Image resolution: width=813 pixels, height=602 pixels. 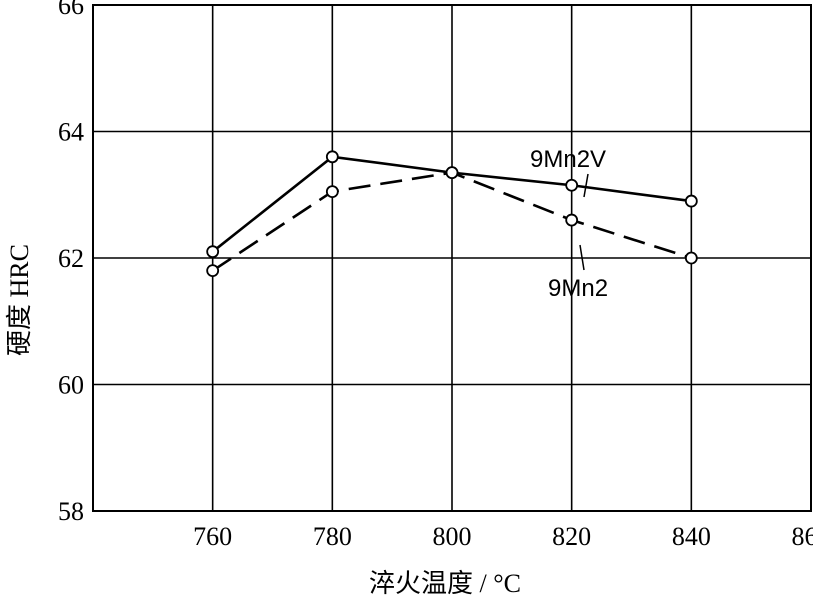 I want to click on y-tick-label: 66, so click(x=71, y=10).